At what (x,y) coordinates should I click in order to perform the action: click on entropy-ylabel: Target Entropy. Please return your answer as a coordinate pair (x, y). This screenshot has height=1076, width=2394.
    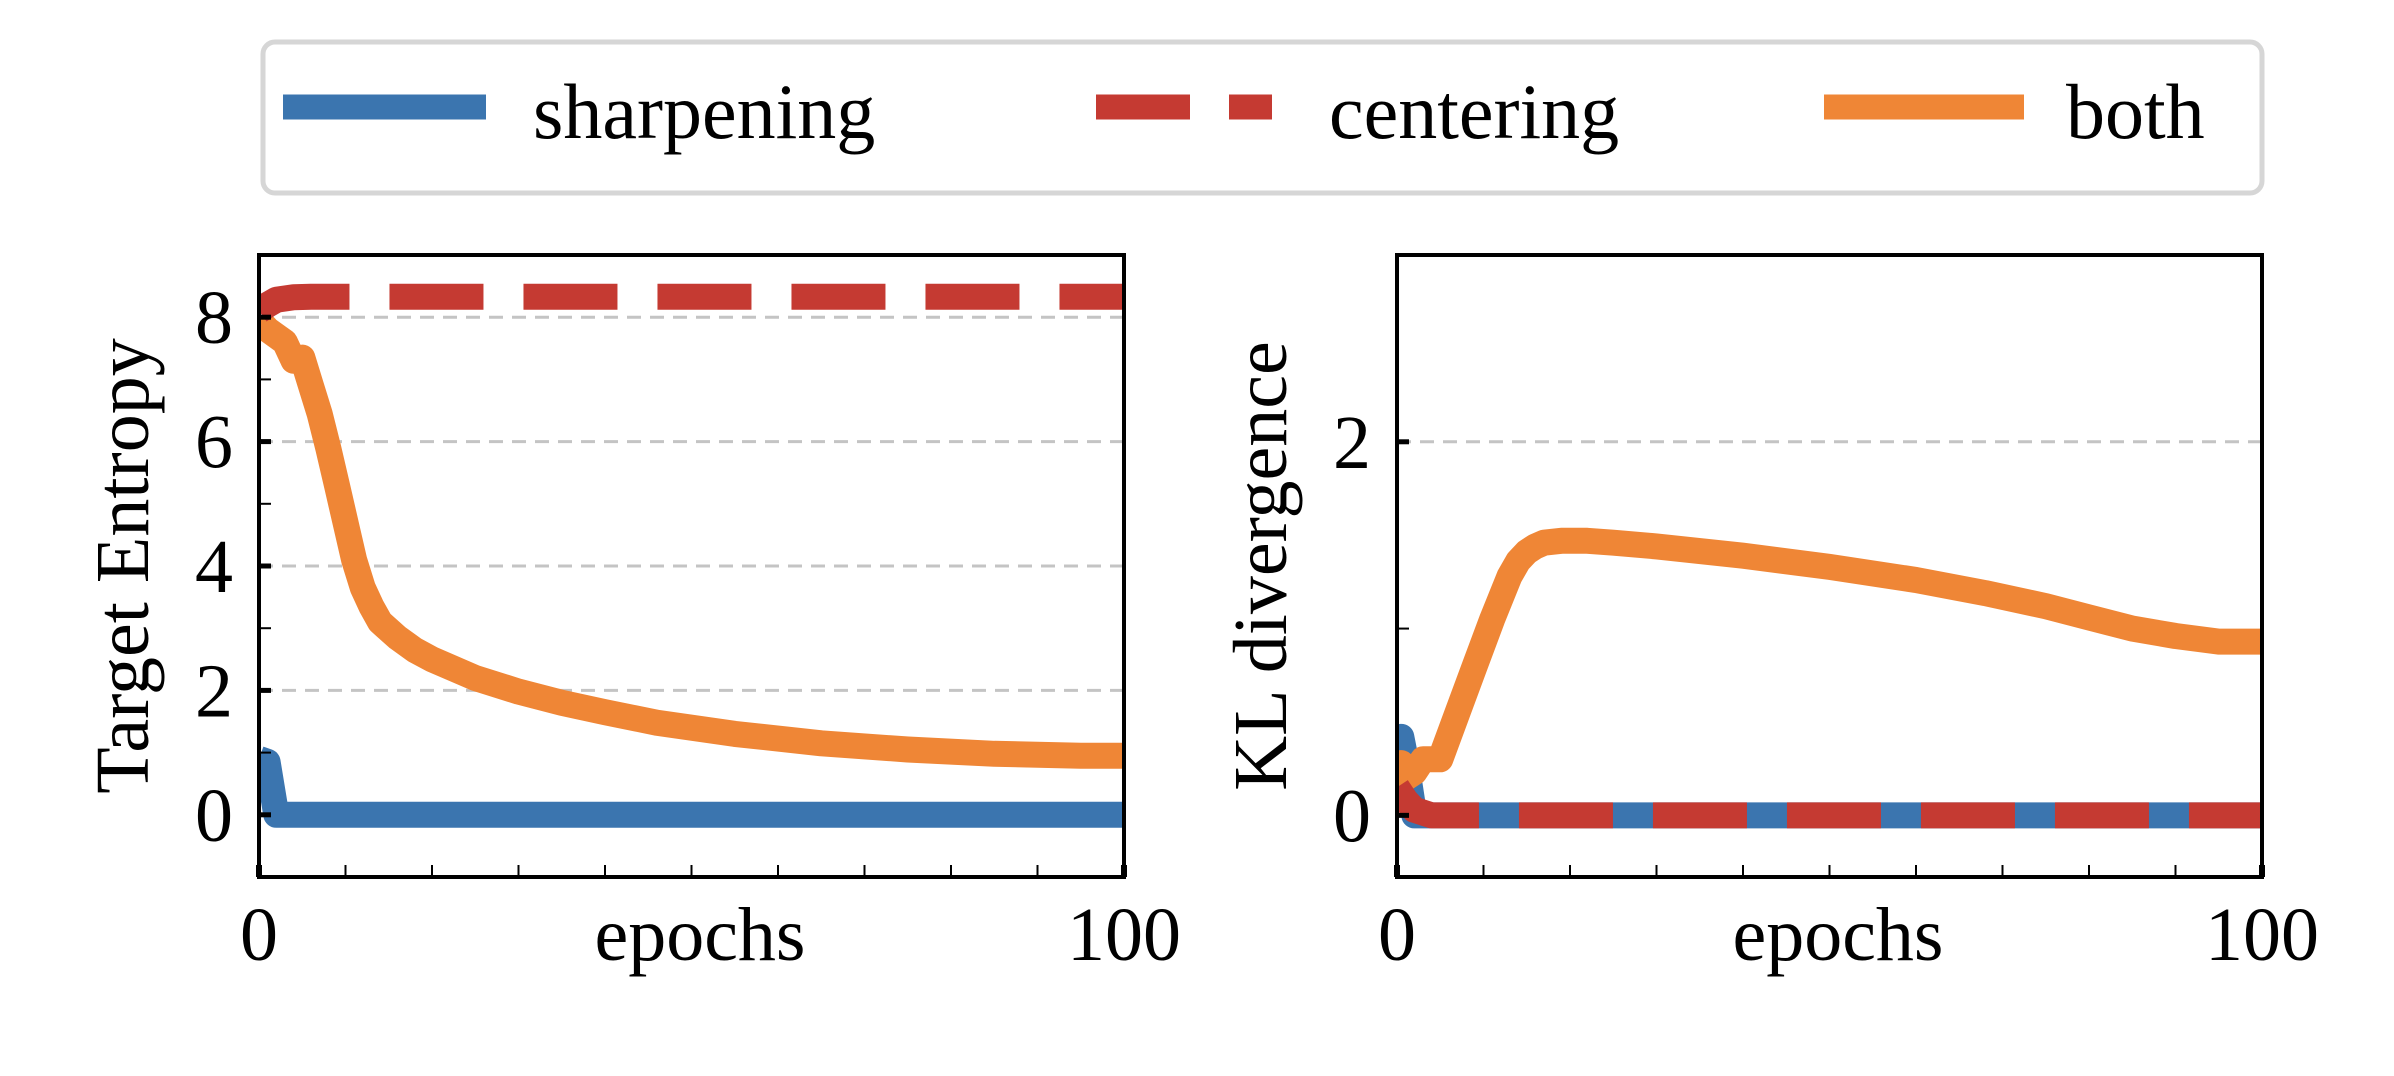
    Looking at the image, I should click on (123, 565).